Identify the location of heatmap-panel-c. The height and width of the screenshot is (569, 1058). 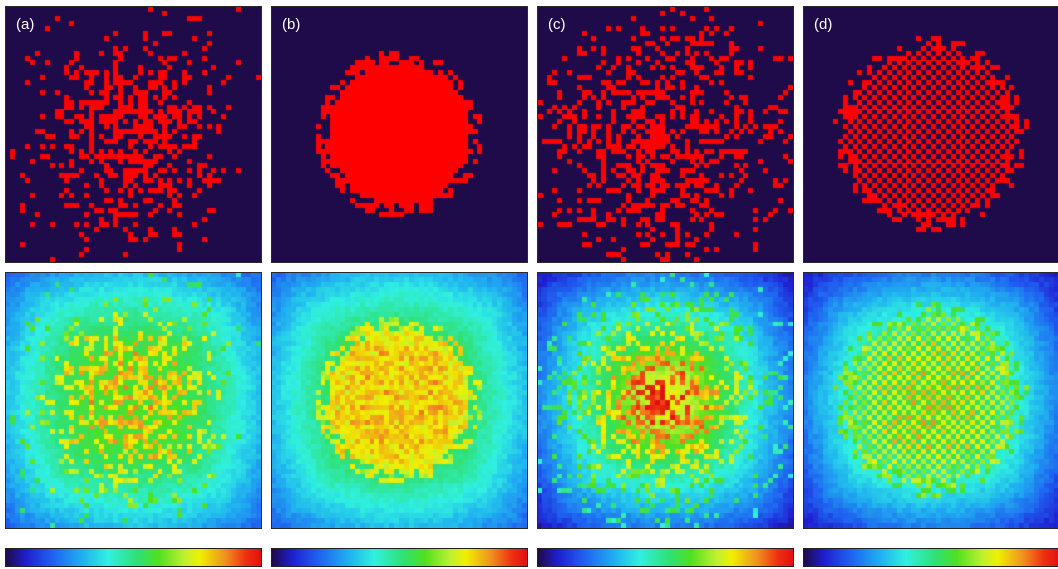
(665, 400).